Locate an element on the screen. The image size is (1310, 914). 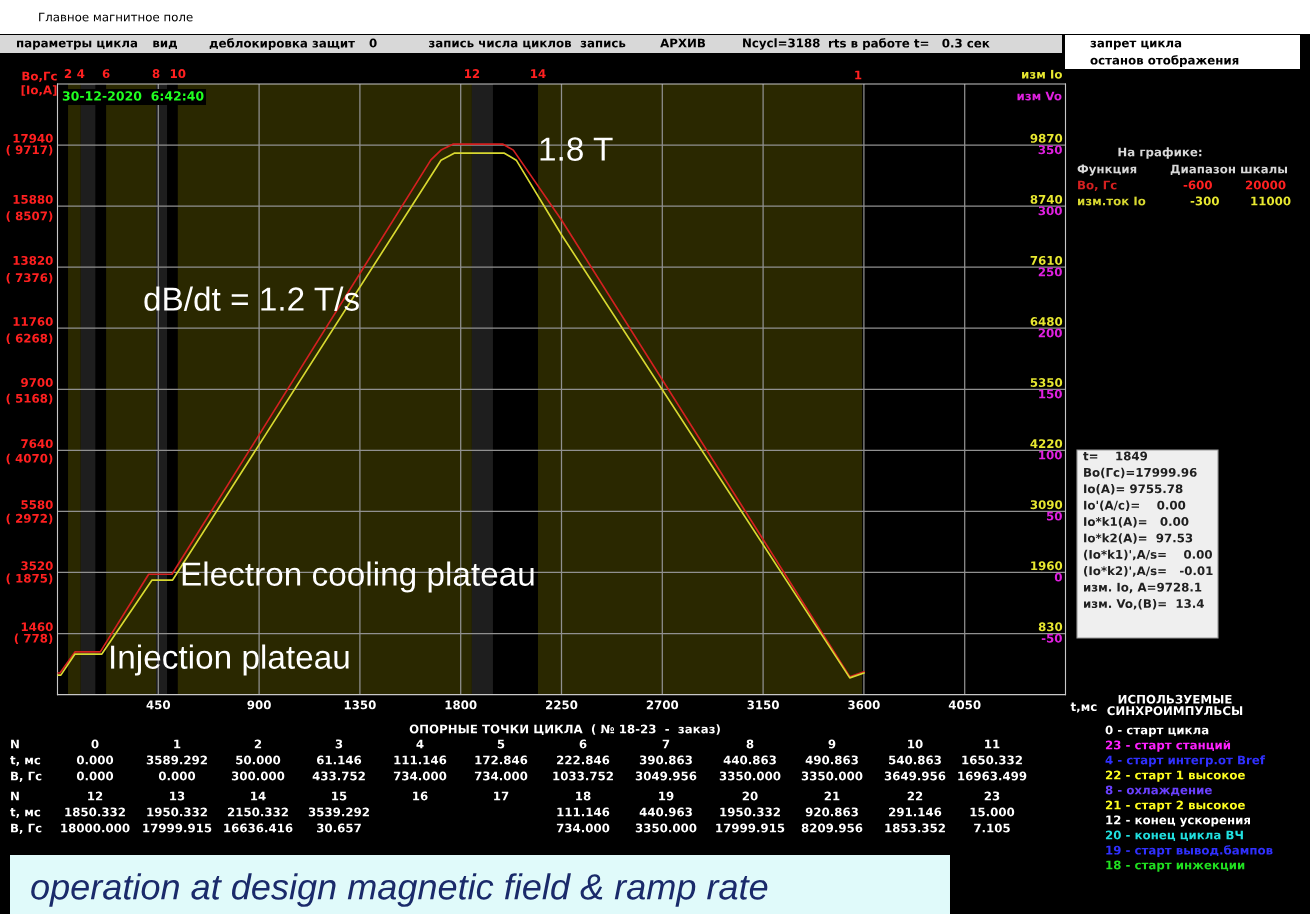
y3-tick-label: ( 2972) is located at coordinates (29, 519).